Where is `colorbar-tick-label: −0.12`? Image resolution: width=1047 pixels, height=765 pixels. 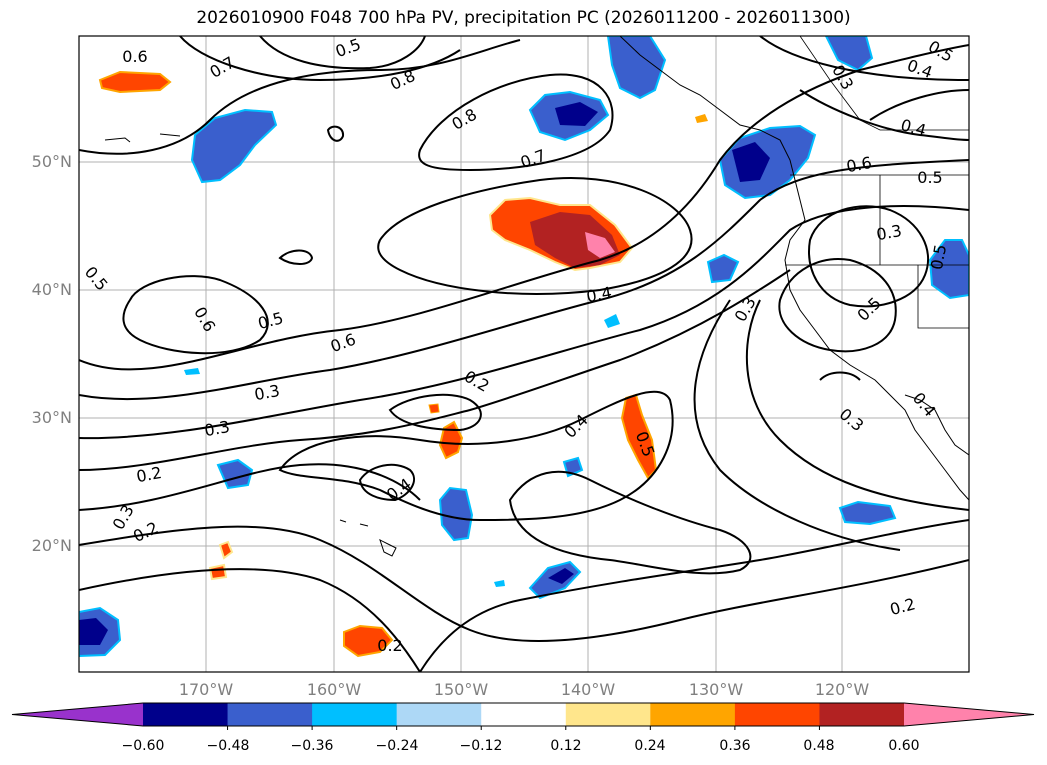 colorbar-tick-label: −0.12 is located at coordinates (481, 746).